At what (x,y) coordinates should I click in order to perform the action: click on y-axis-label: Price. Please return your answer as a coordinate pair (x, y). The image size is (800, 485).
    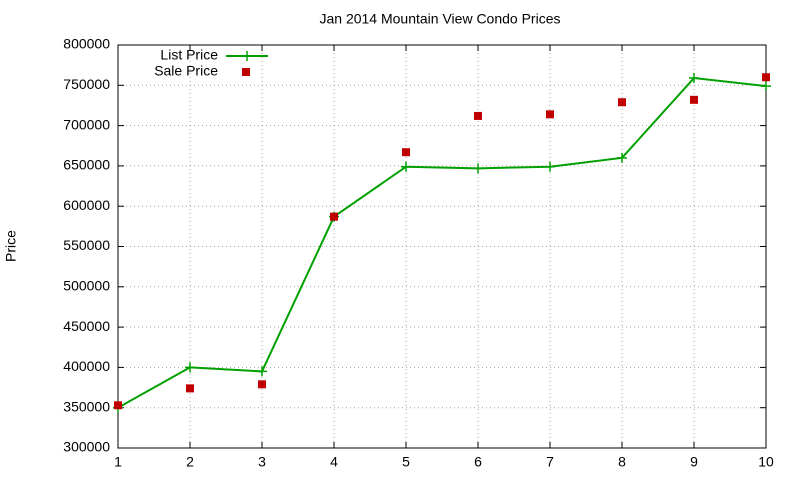
    Looking at the image, I should click on (11, 246).